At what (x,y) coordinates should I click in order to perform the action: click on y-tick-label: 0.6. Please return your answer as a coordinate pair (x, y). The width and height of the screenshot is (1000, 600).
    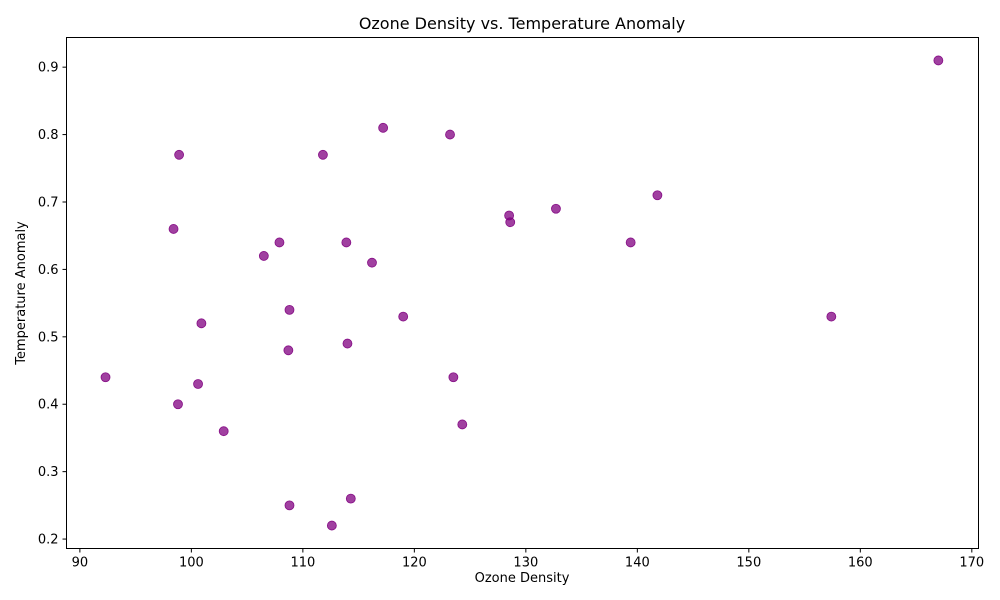
    Looking at the image, I should click on (48, 270).